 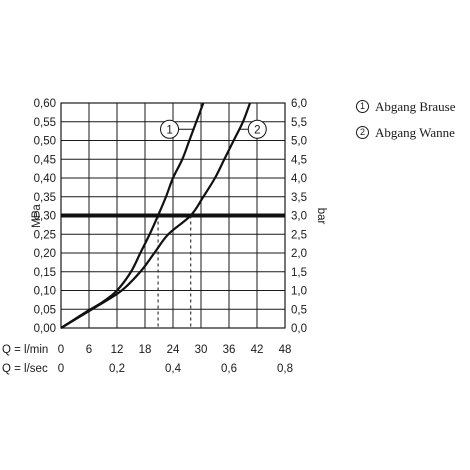 What do you see at coordinates (299, 310) in the screenshot?
I see `right-tick-label: 0,5` at bounding box center [299, 310].